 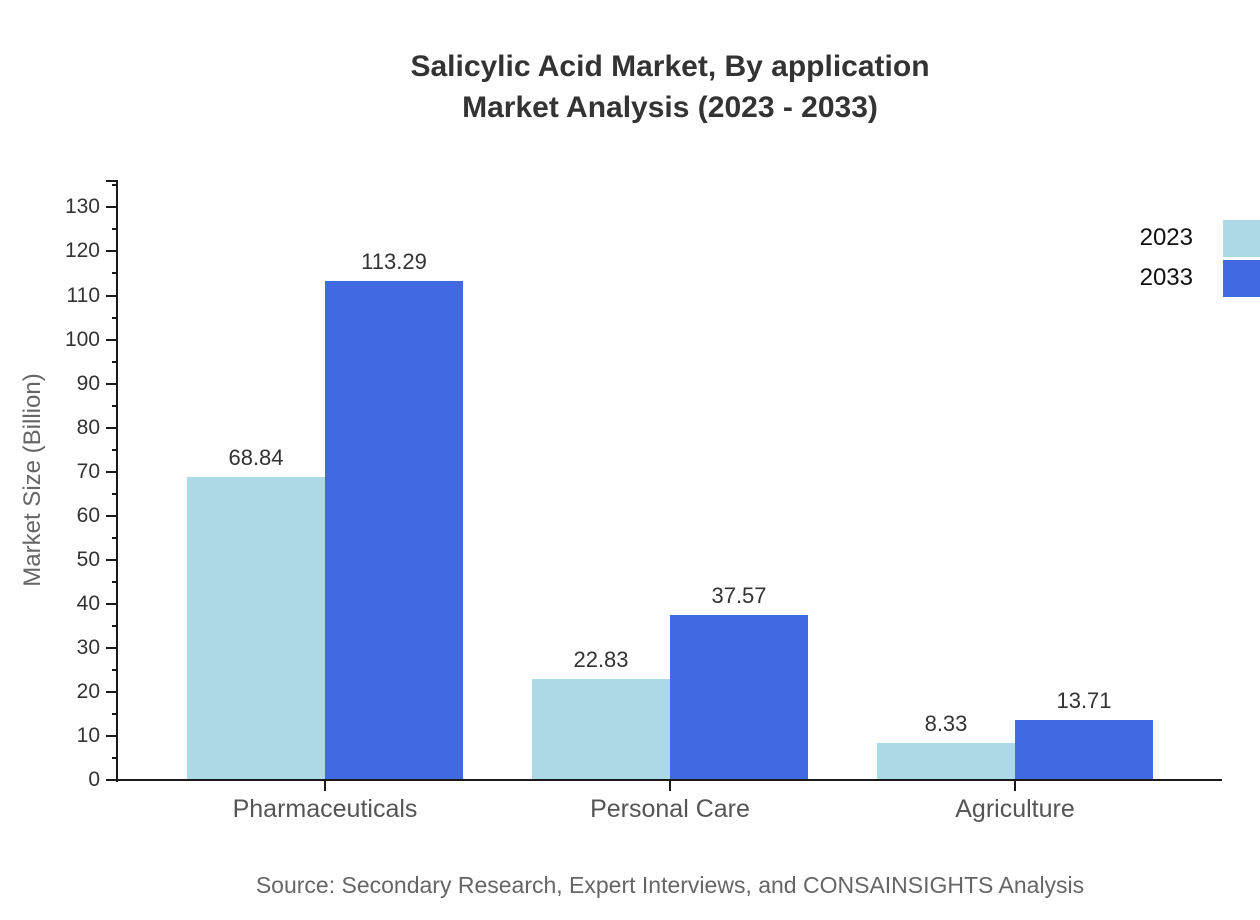 What do you see at coordinates (83, 295) in the screenshot?
I see `y-tick-label: 110` at bounding box center [83, 295].